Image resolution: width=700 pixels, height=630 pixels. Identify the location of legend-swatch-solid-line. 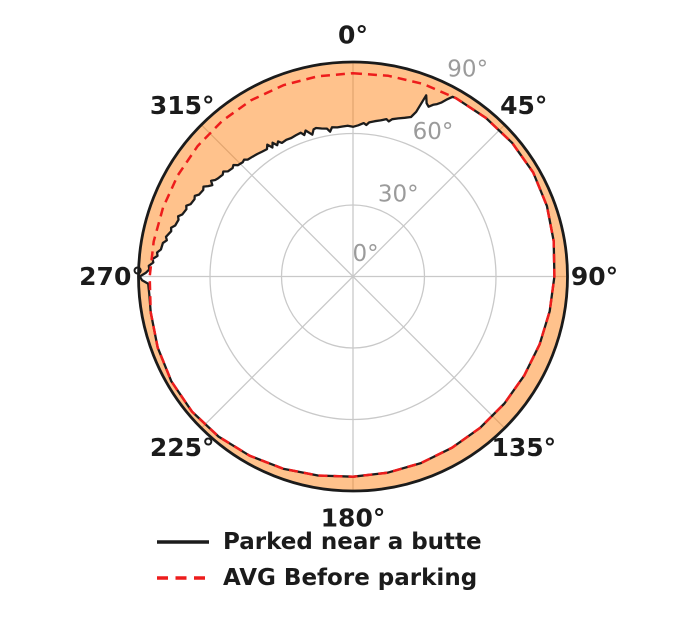
(183, 542).